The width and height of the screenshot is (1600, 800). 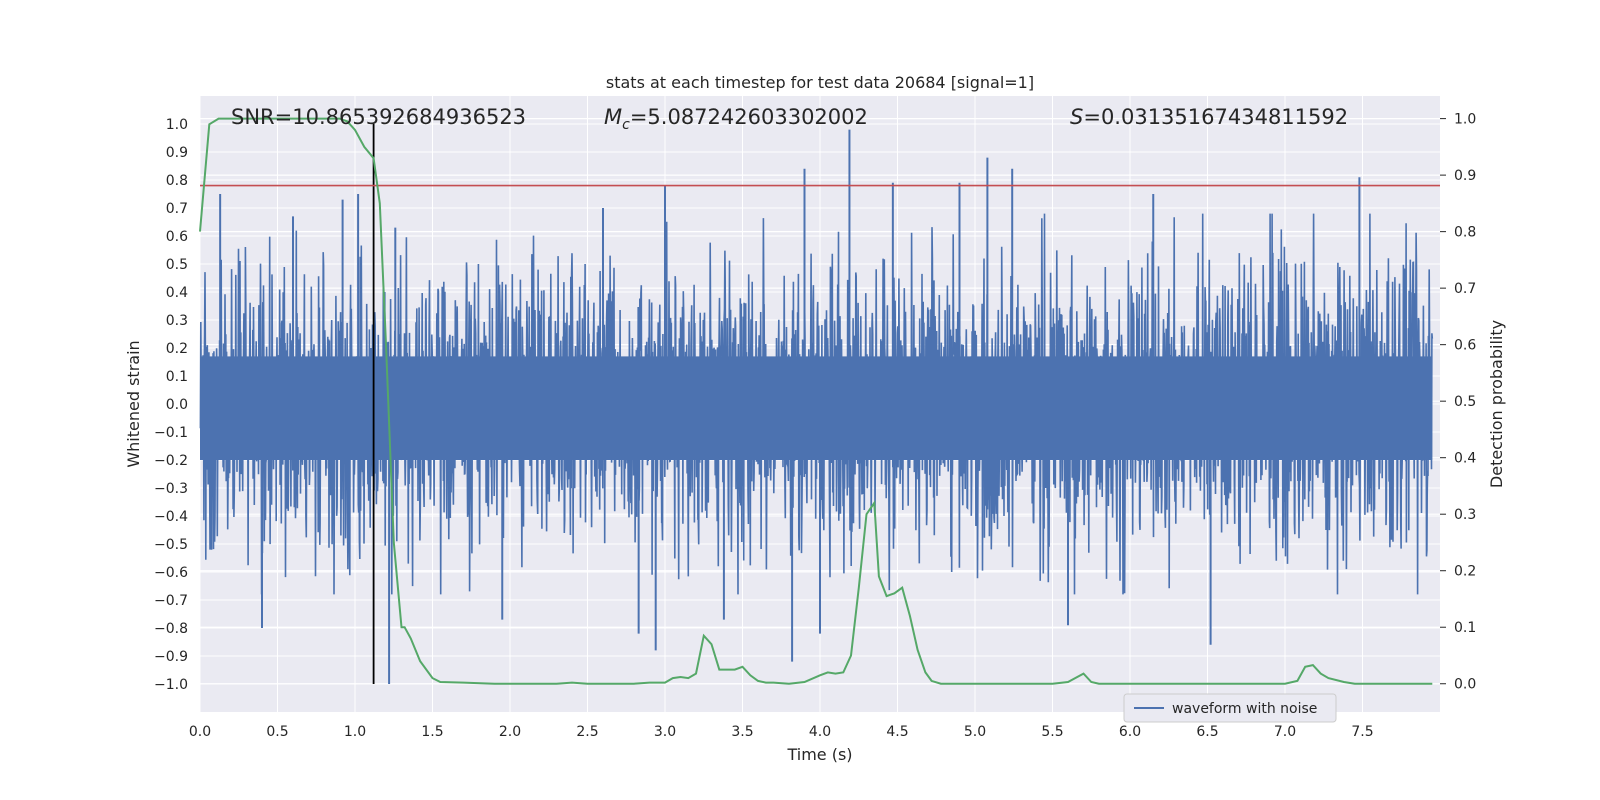 I want to click on y-left-tick-label: 0.1, so click(x=177, y=377).